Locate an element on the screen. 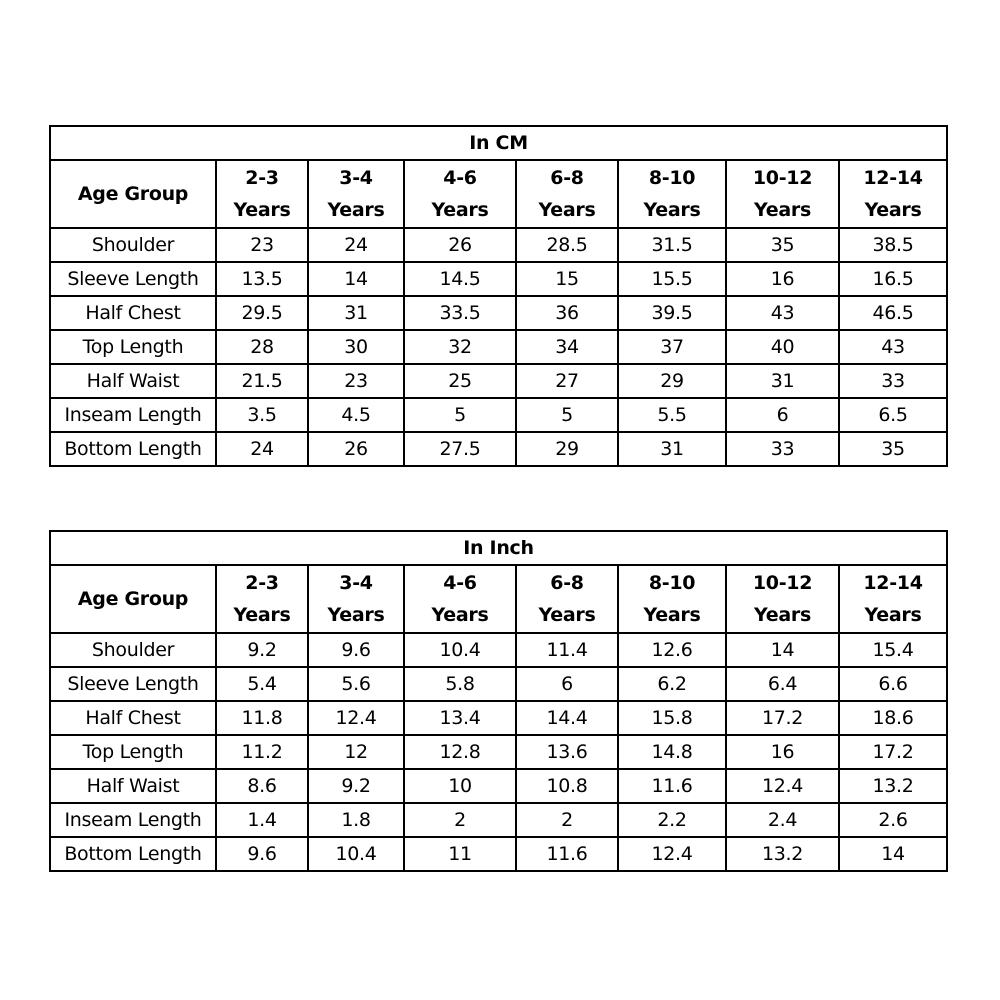  table-cell: 8.6 is located at coordinates (262, 786).